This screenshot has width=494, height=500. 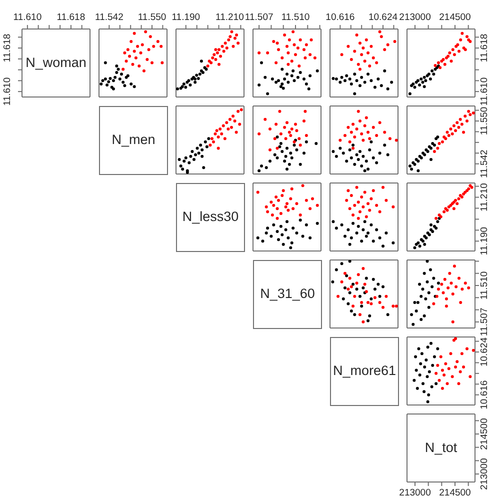 I want to click on y-tick-label: 11.507, so click(x=484, y=322).